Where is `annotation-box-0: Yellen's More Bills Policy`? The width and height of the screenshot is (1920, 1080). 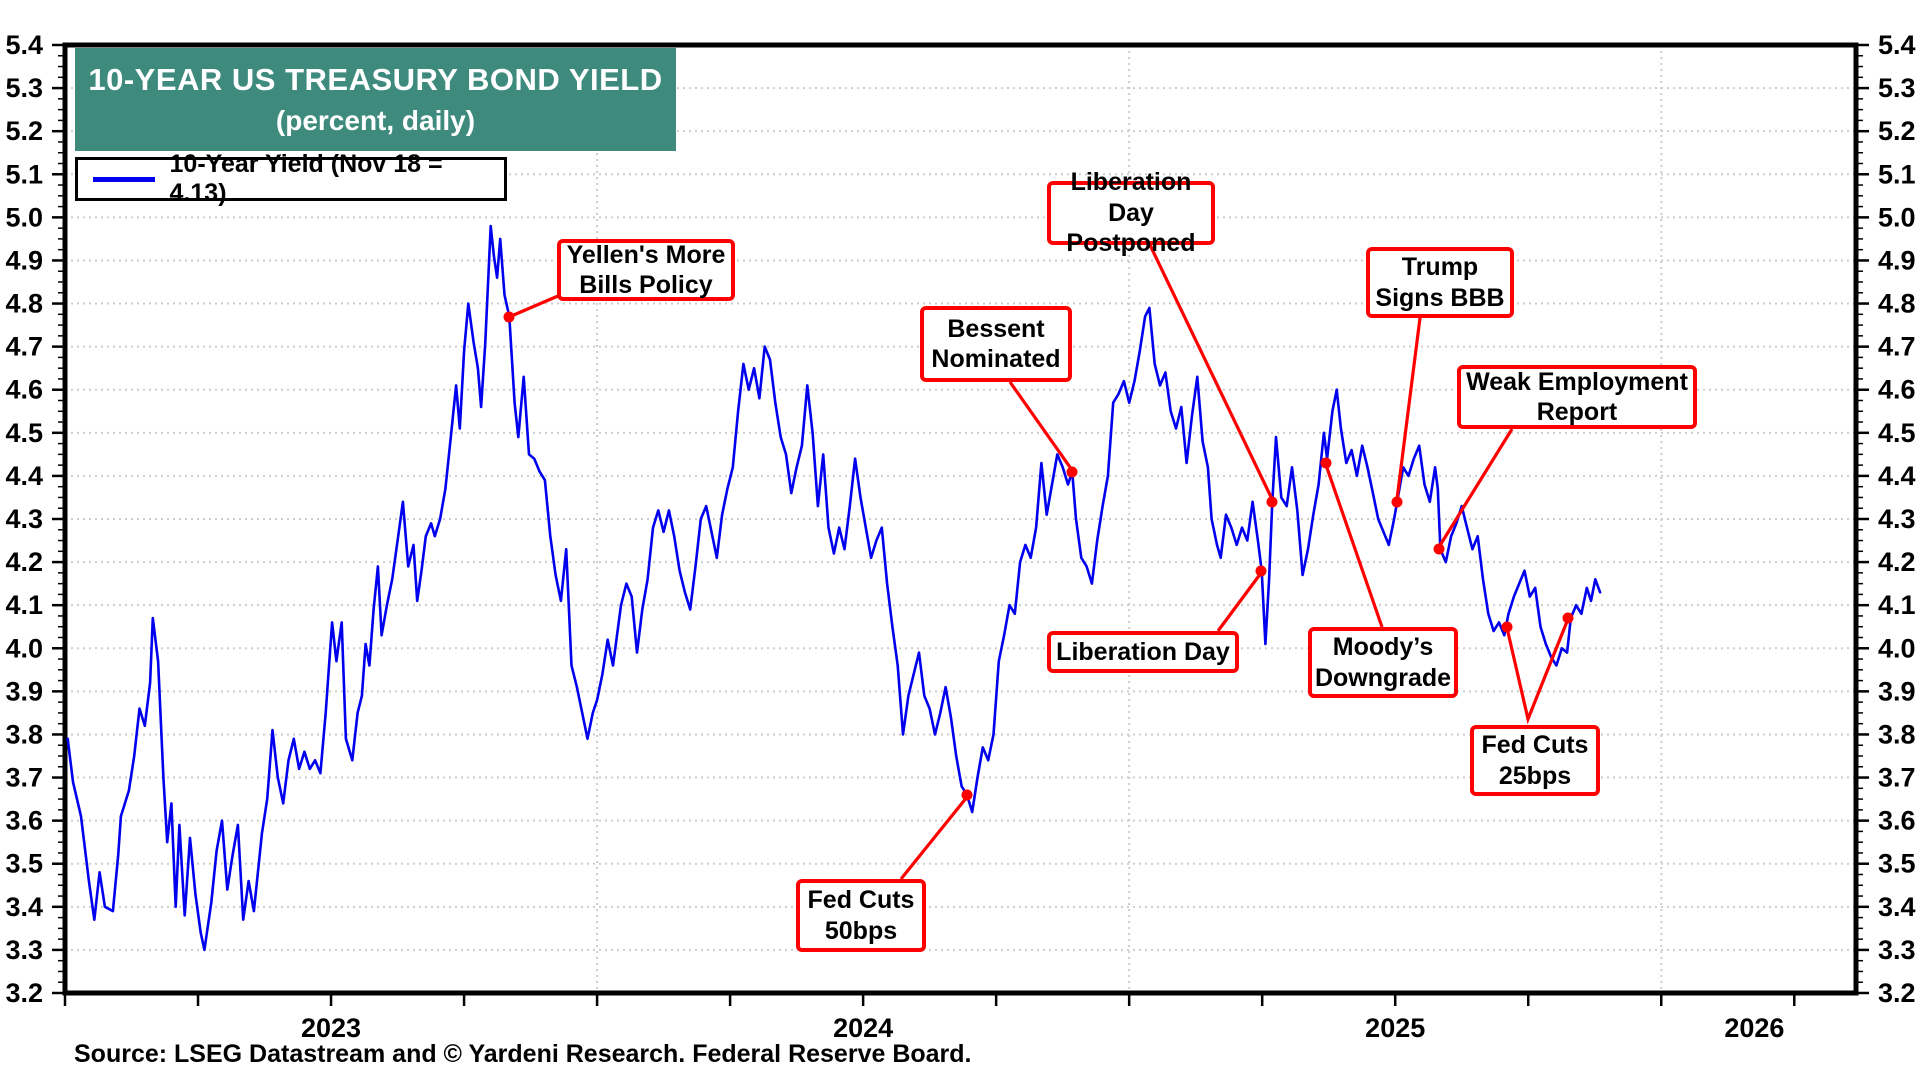 annotation-box-0: Yellen's More Bills Policy is located at coordinates (646, 270).